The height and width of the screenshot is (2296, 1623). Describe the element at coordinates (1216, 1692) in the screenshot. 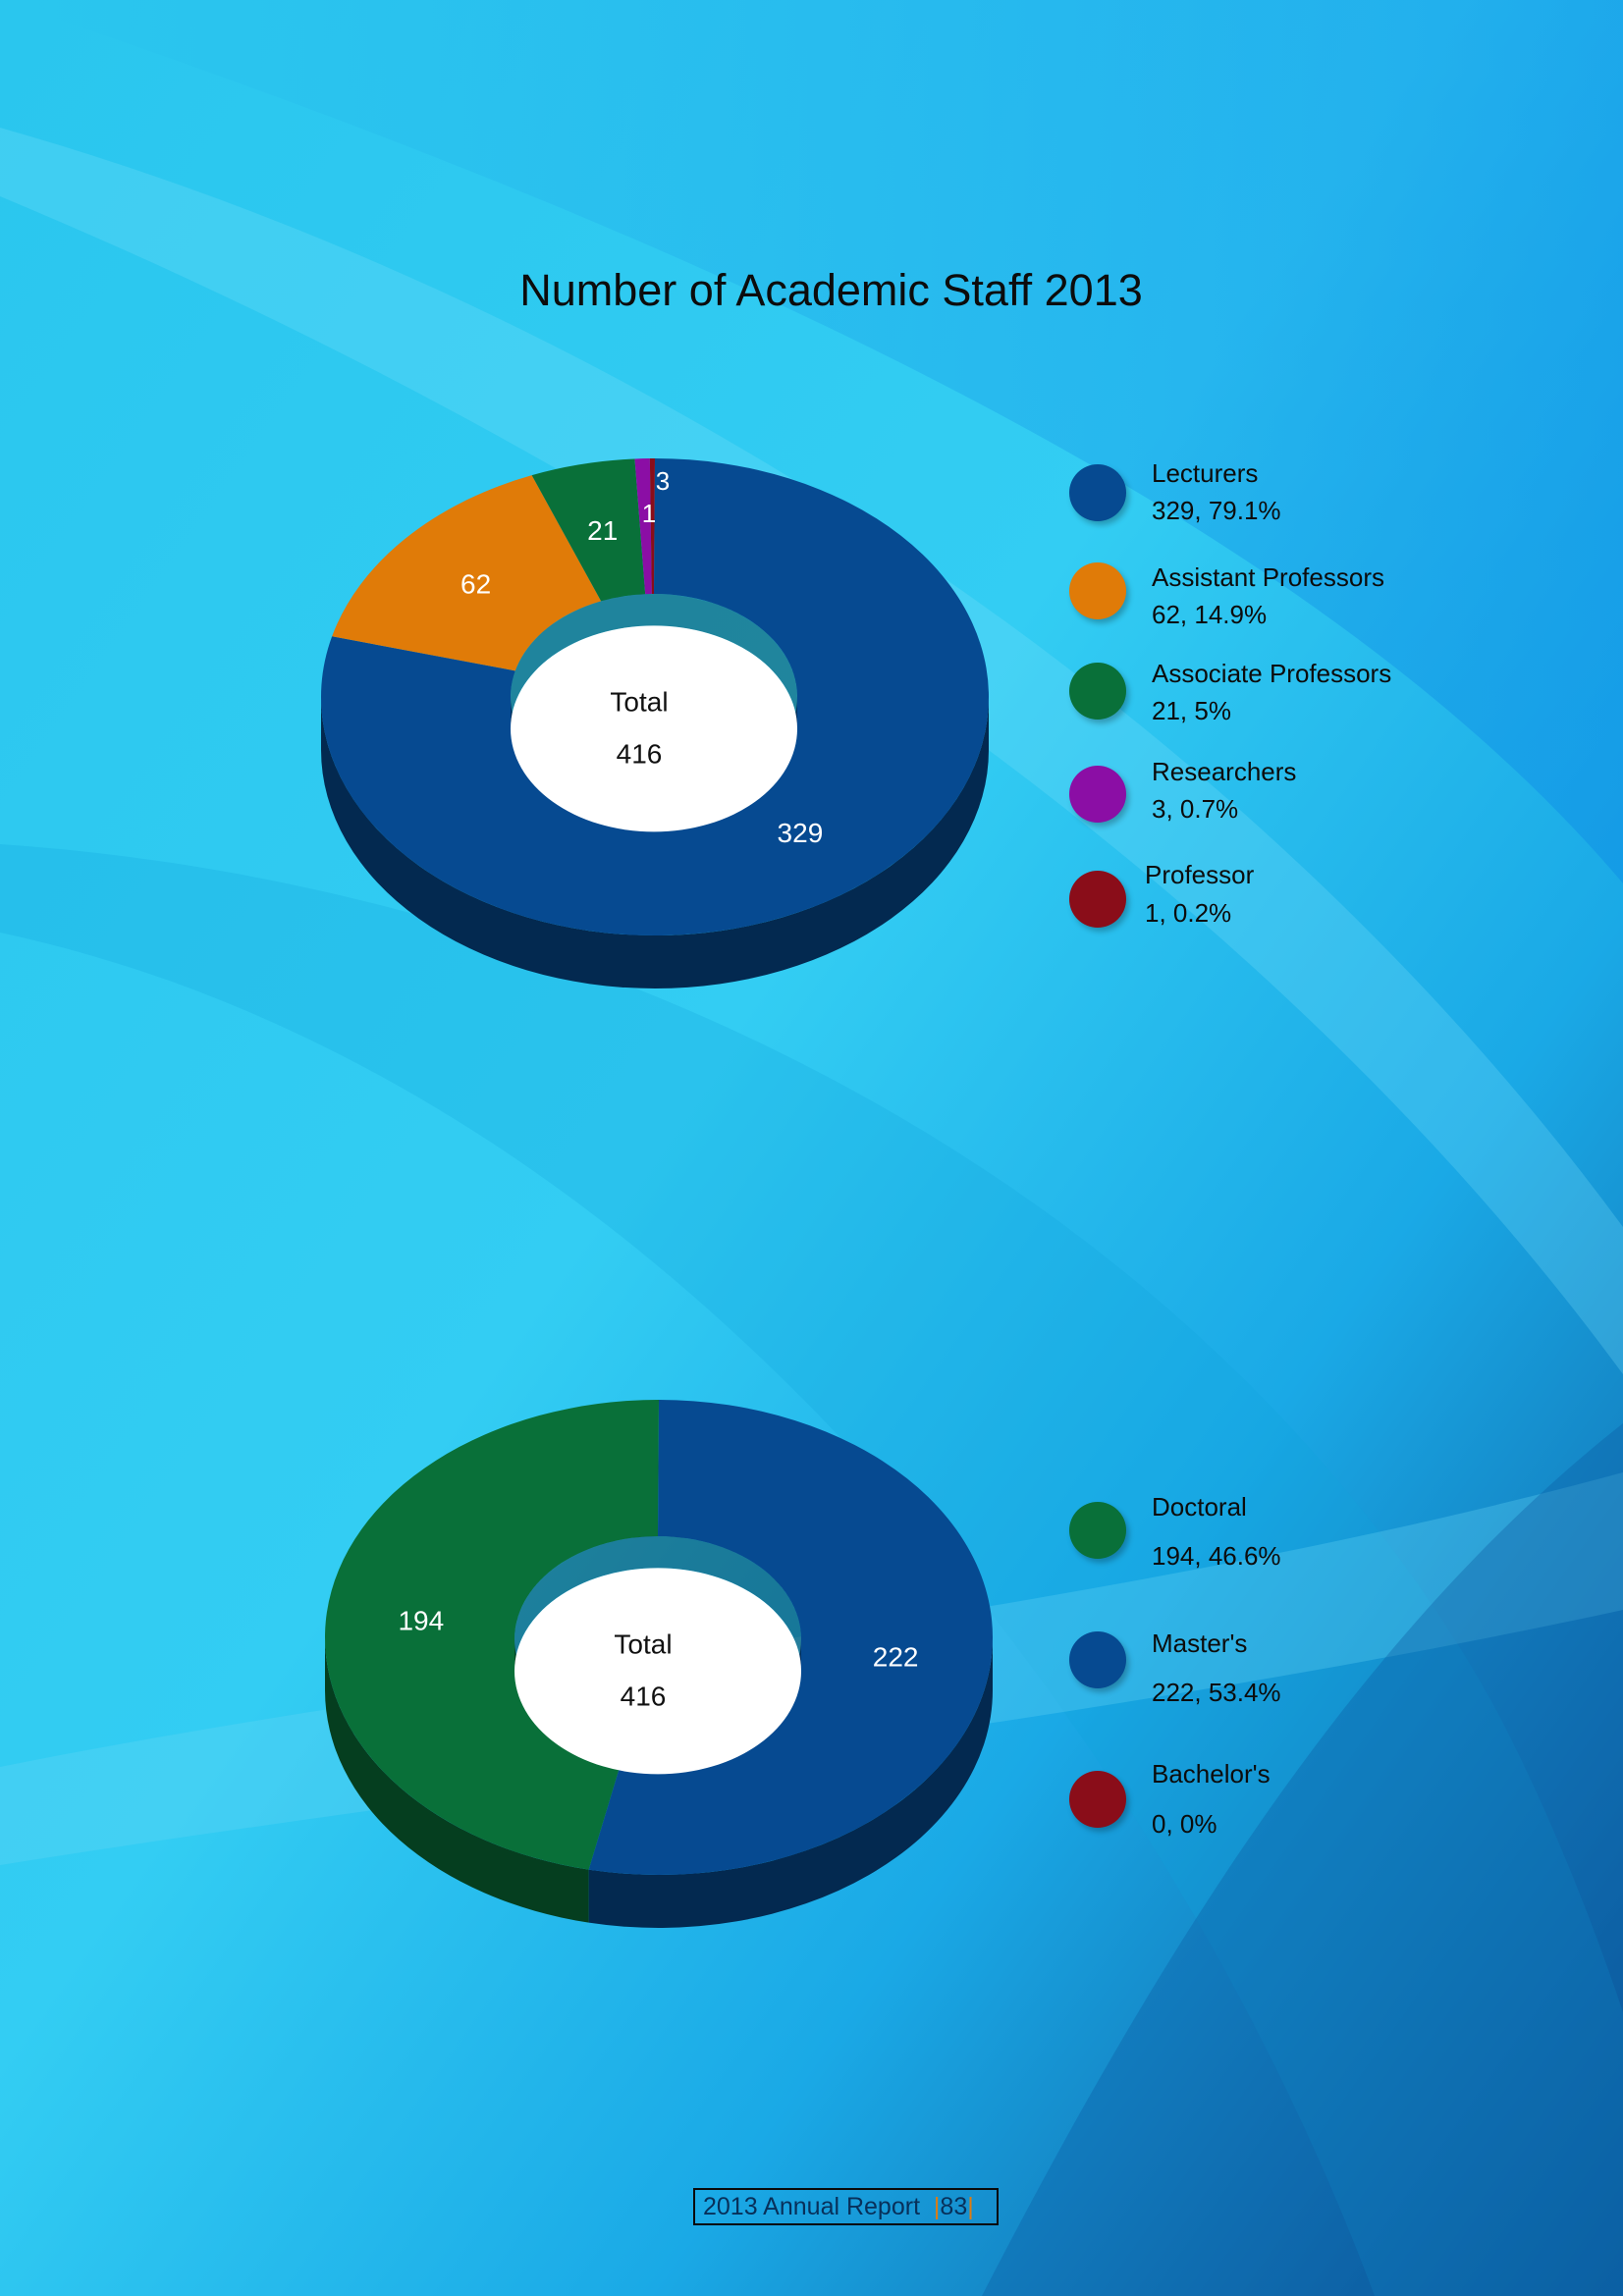

I see `qualification-legend-value: 222, 53.4%` at that location.